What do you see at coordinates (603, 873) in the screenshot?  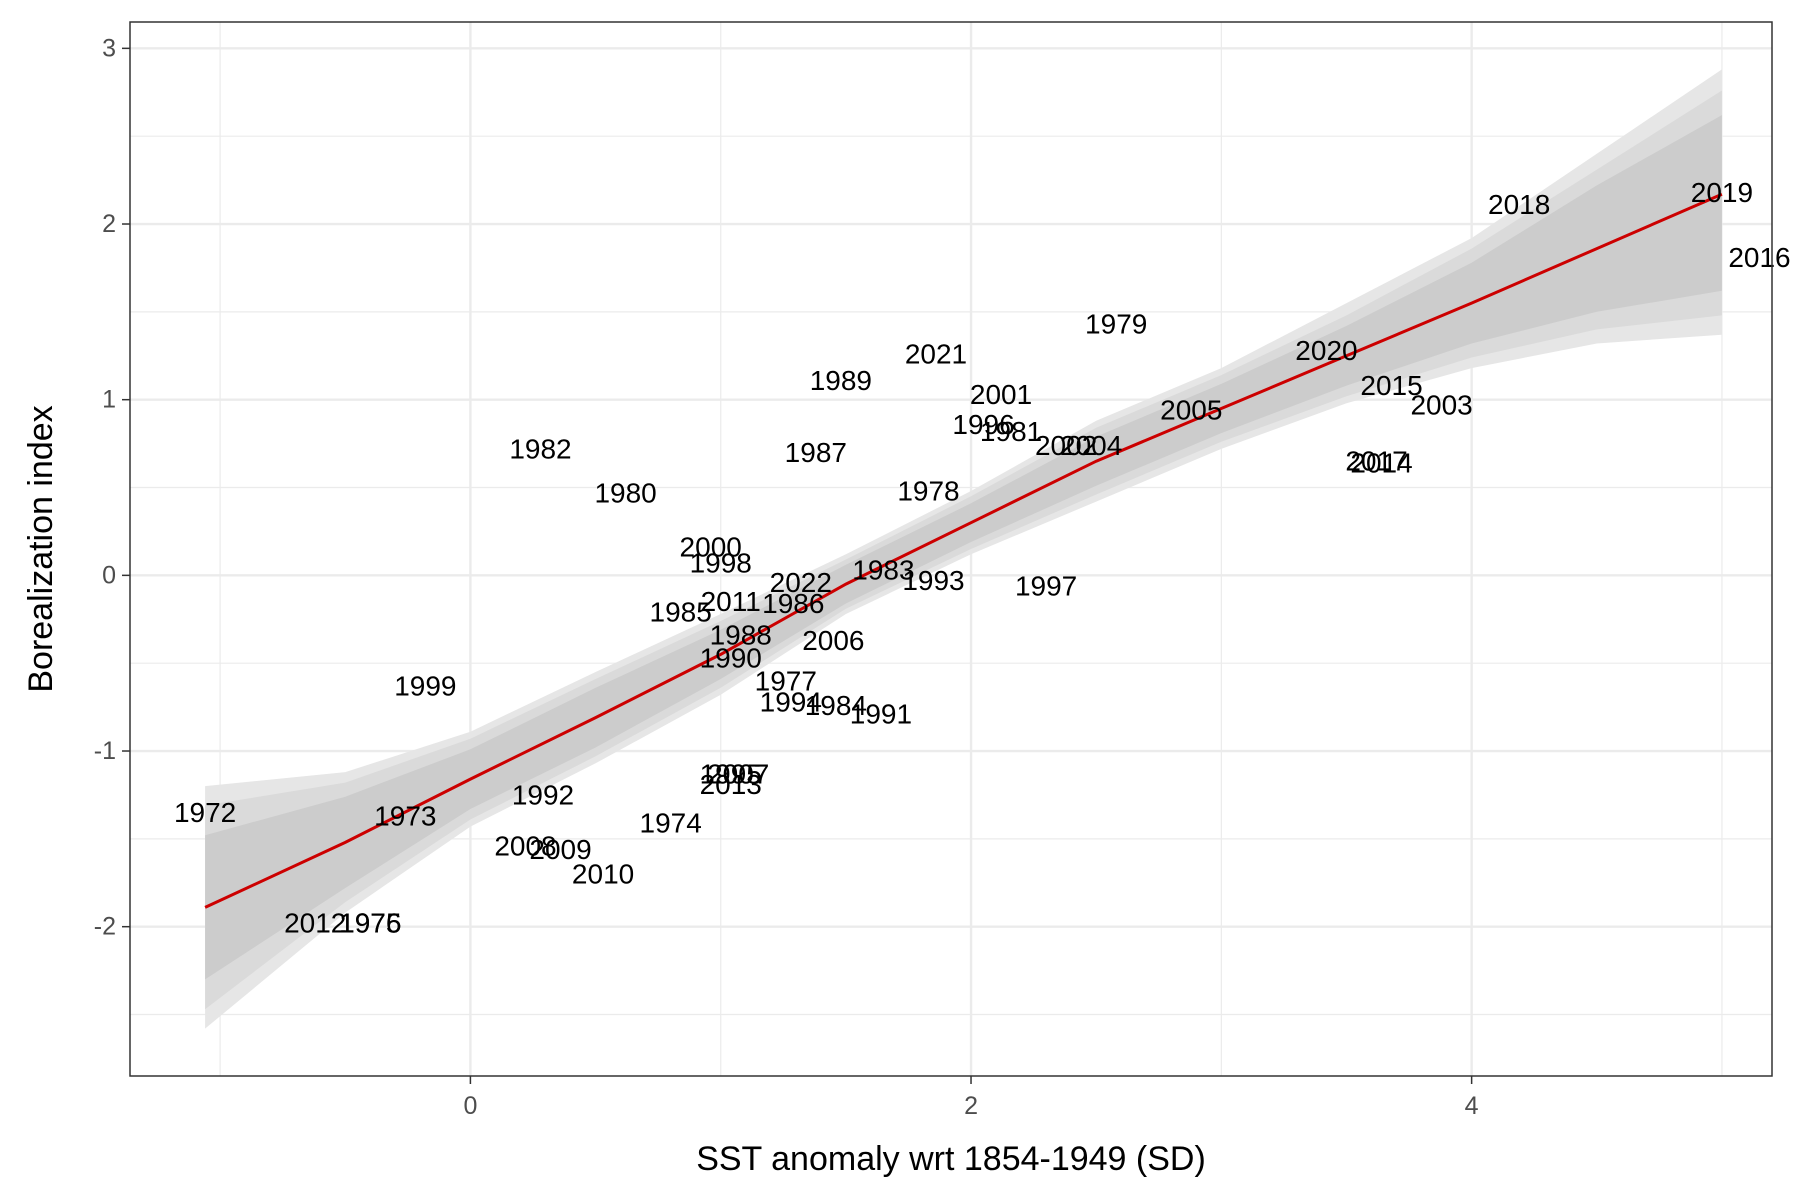 I see `point-label-2010: 2010` at bounding box center [603, 873].